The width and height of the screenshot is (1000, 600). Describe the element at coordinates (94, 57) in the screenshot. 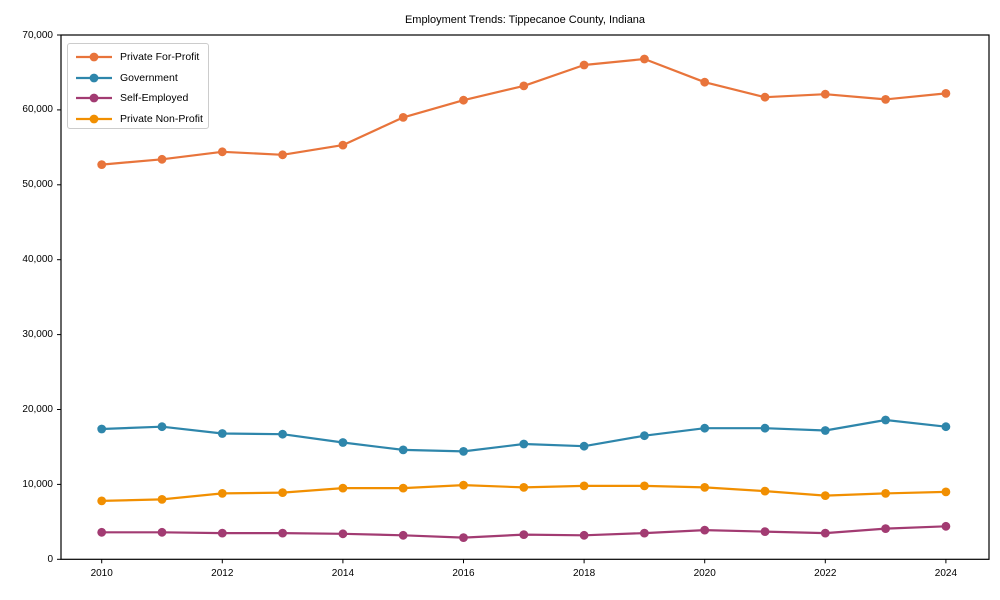

I see `legend-marker-private-for-profit` at that location.